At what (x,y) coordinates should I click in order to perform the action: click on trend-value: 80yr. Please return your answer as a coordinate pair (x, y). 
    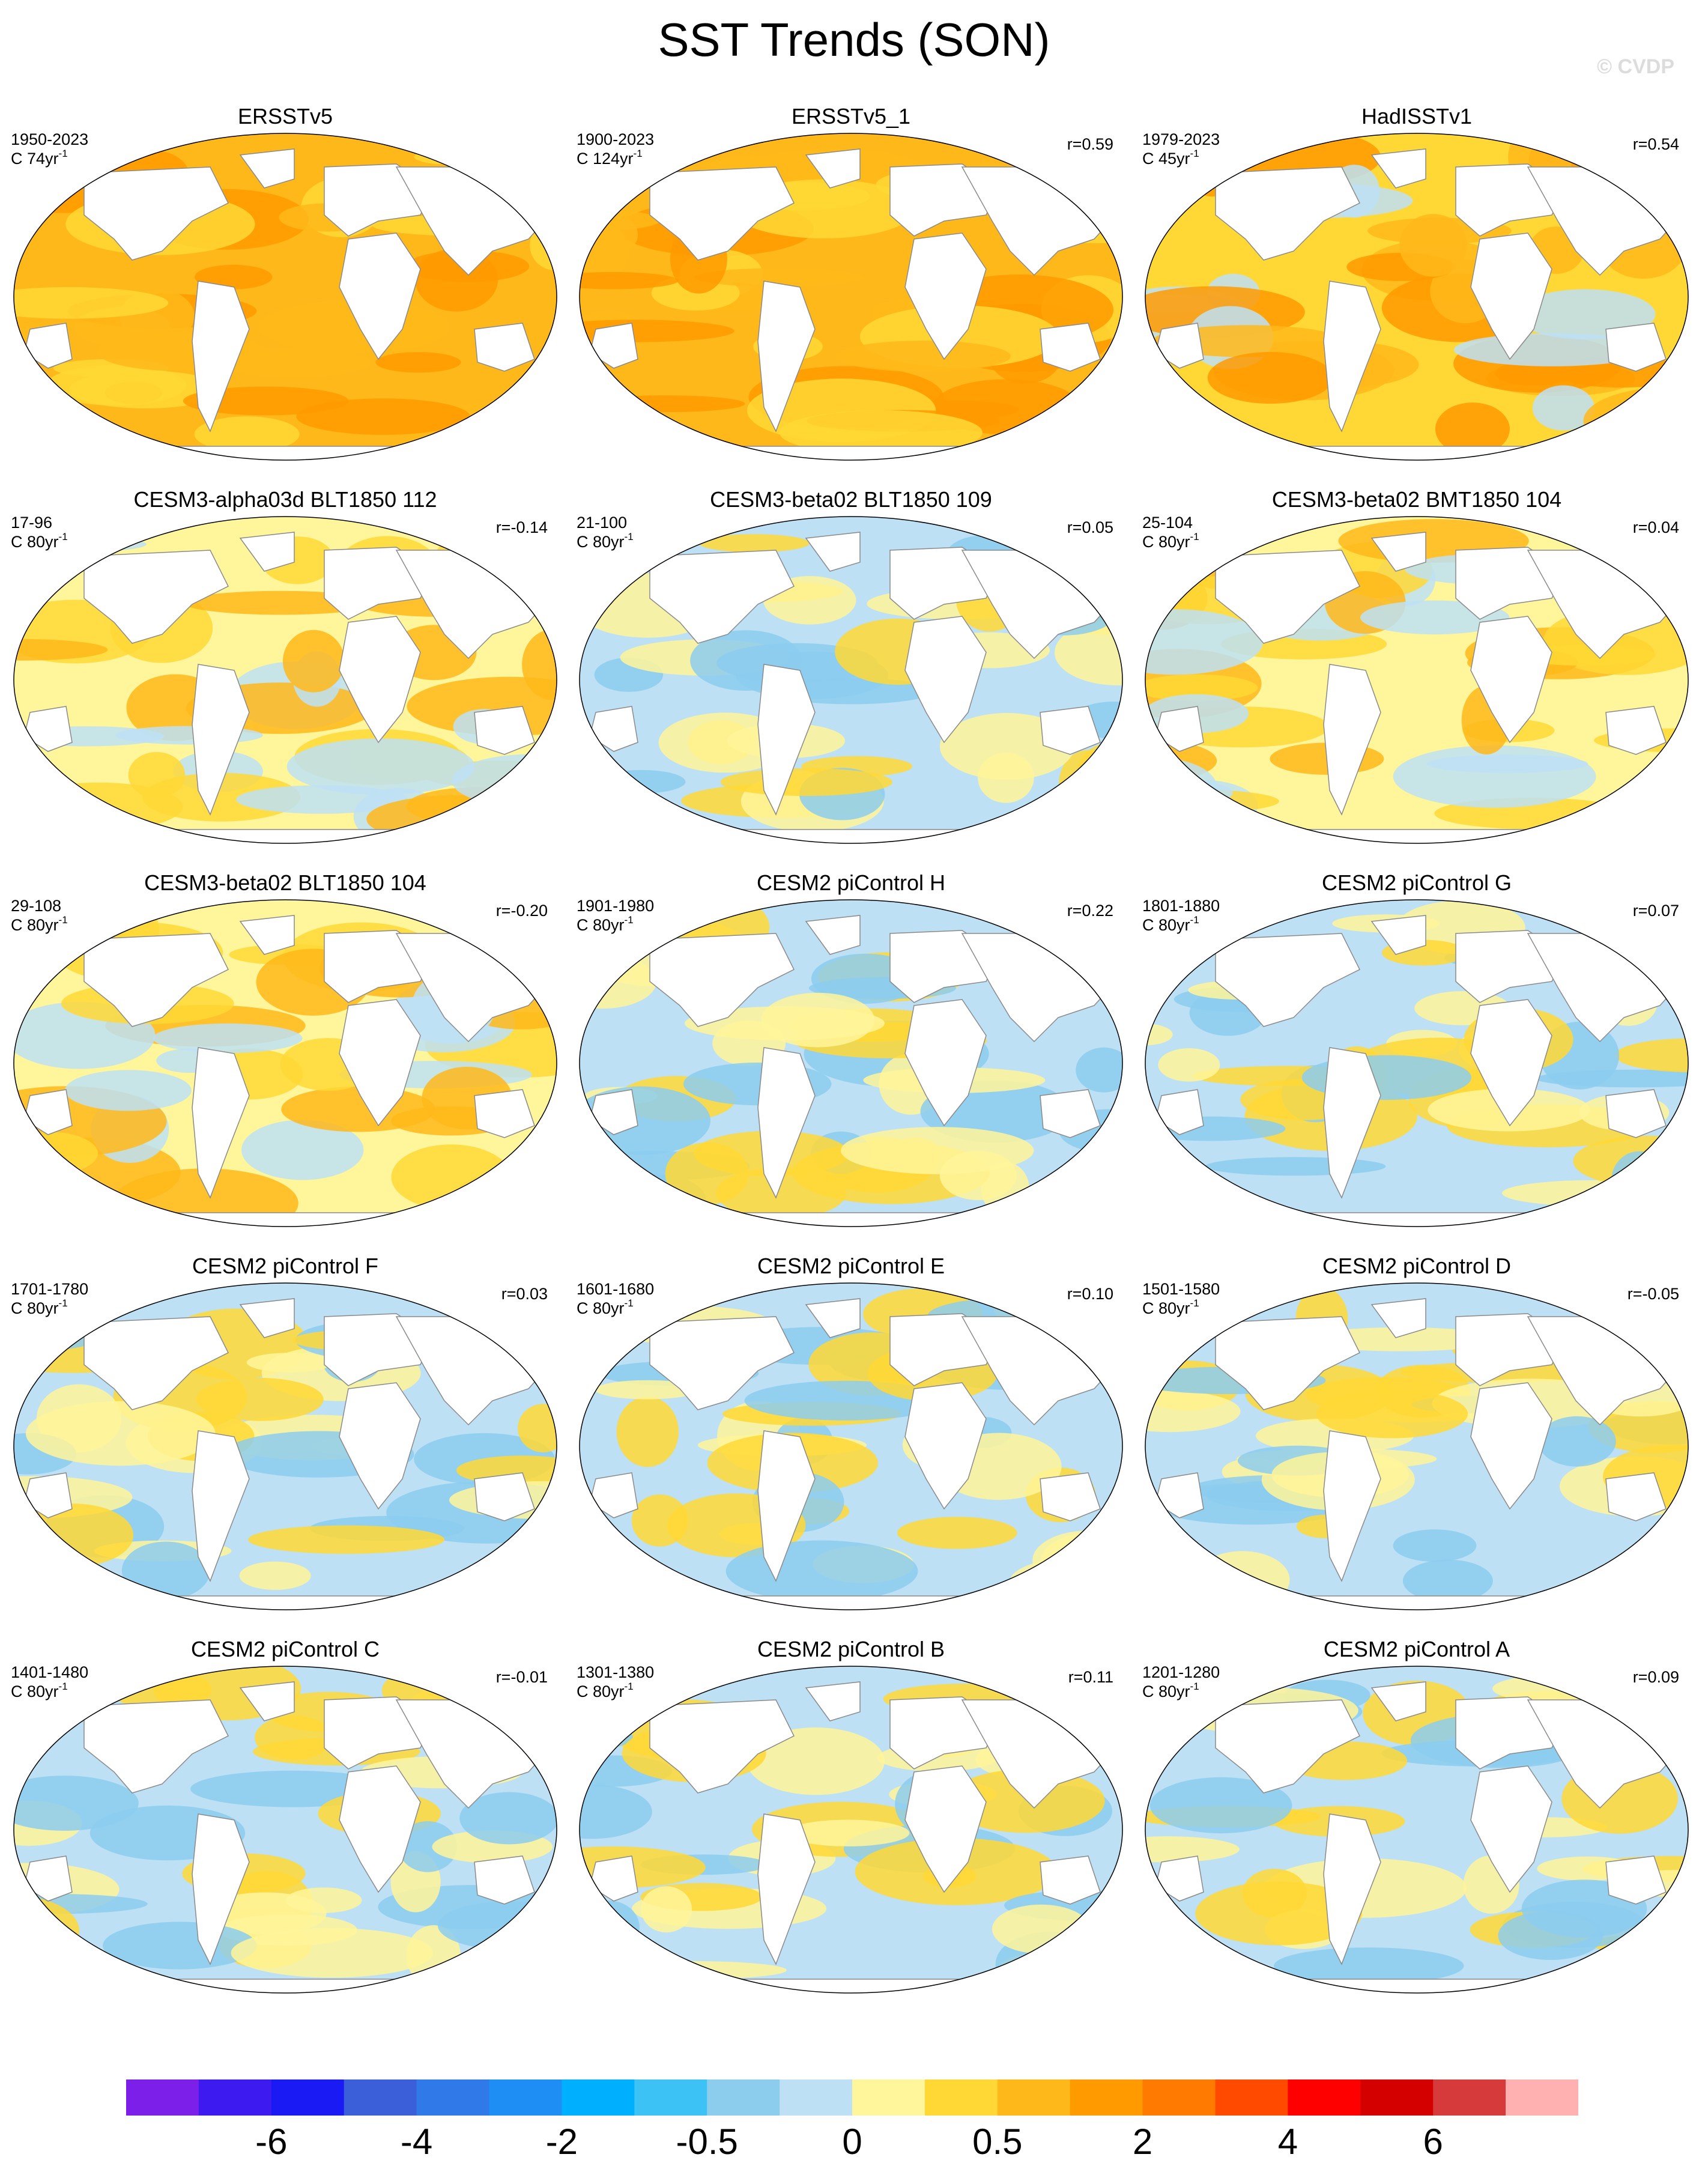
    Looking at the image, I should click on (609, 1308).